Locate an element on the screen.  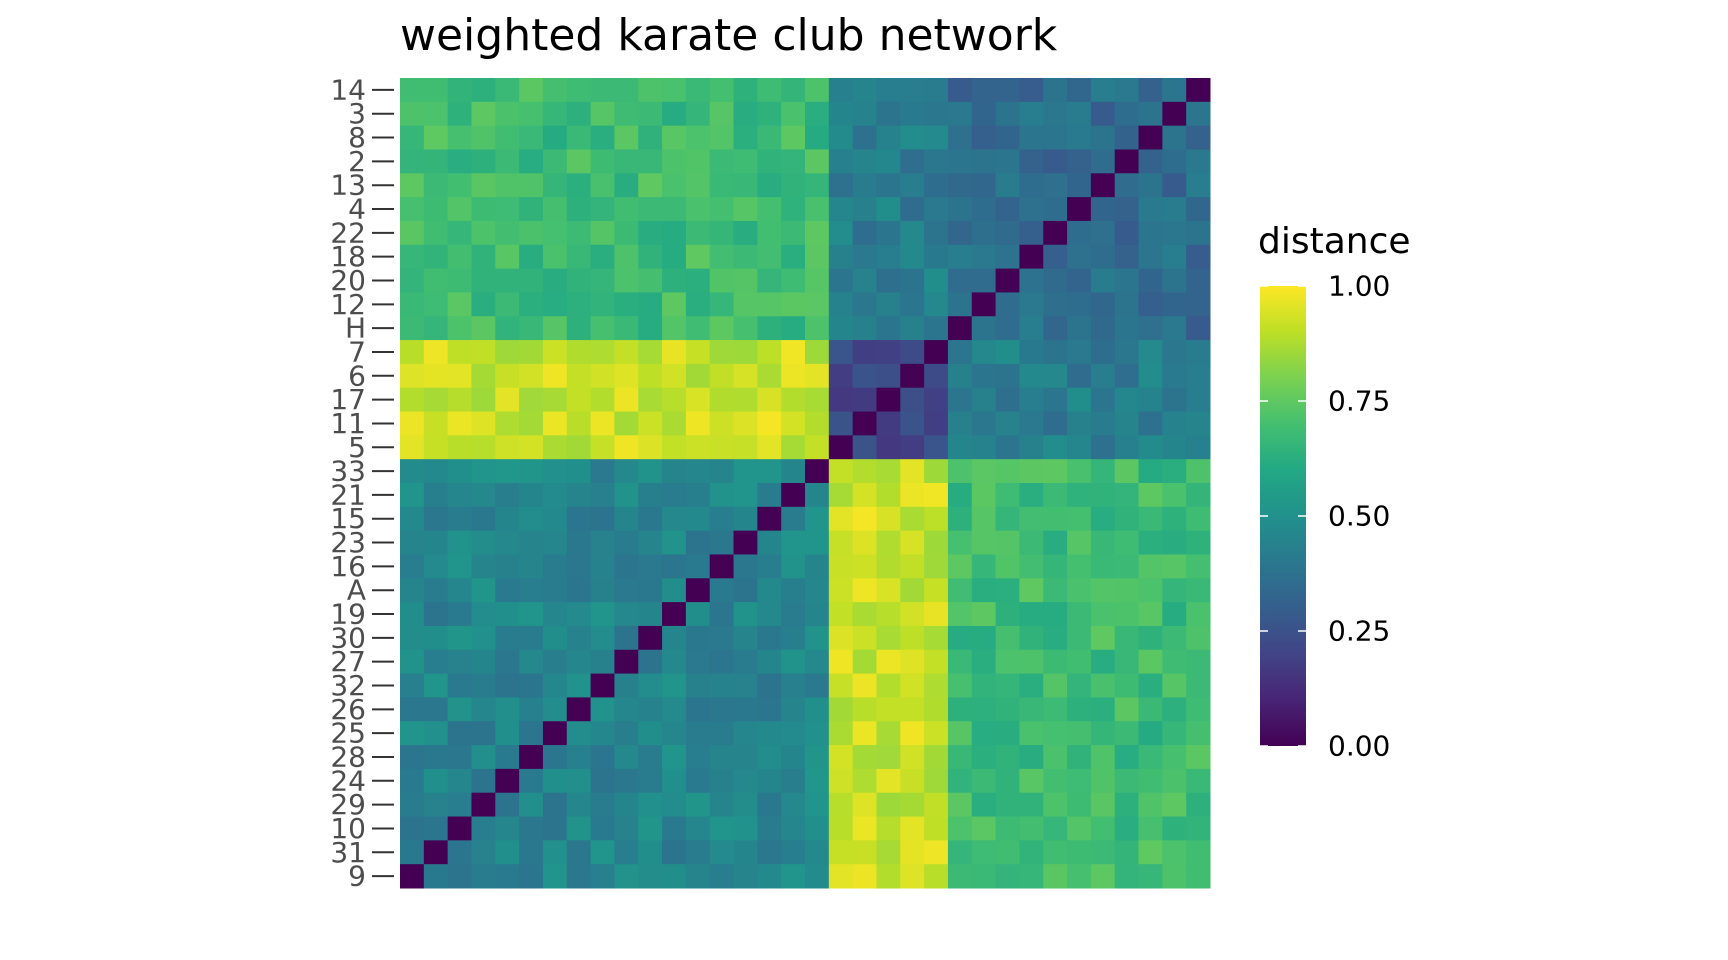
y-tick-label: 21 is located at coordinates (348, 494).